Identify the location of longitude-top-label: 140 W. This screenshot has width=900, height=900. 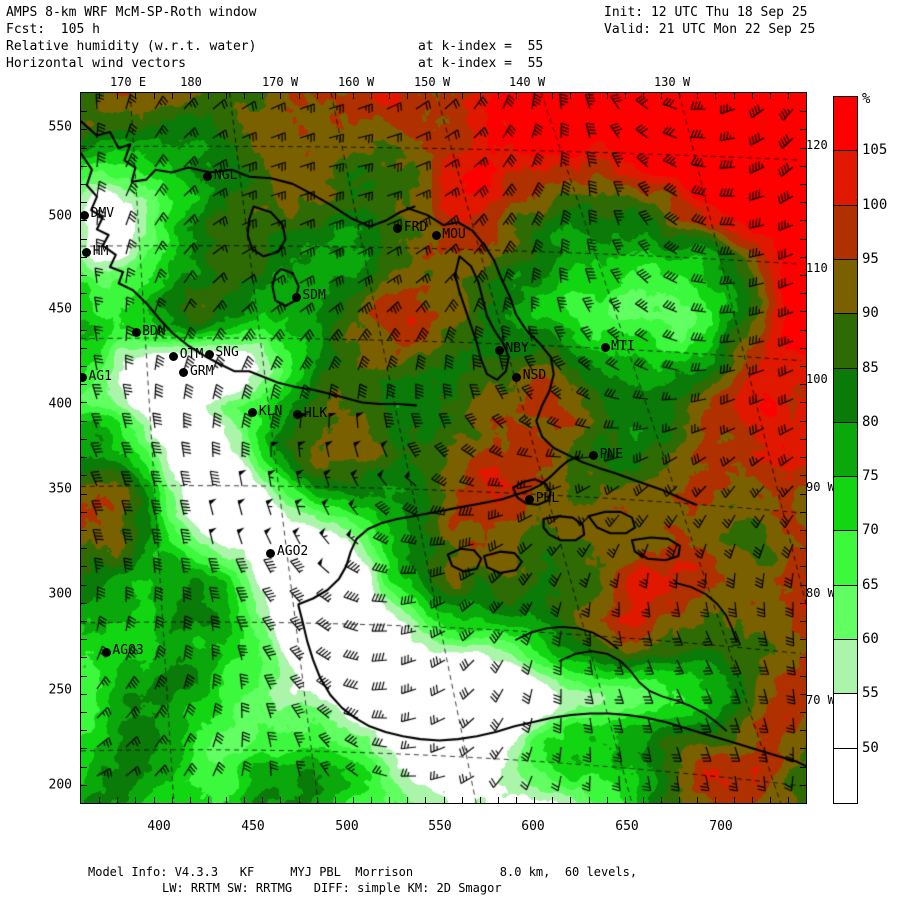
(527, 82).